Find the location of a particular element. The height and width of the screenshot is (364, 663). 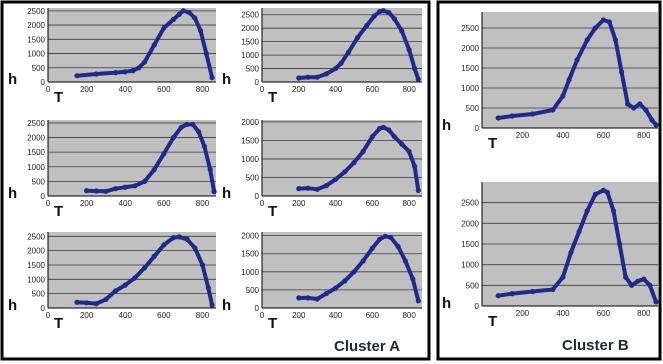

y-tick-label: 500 is located at coordinates (39, 294).